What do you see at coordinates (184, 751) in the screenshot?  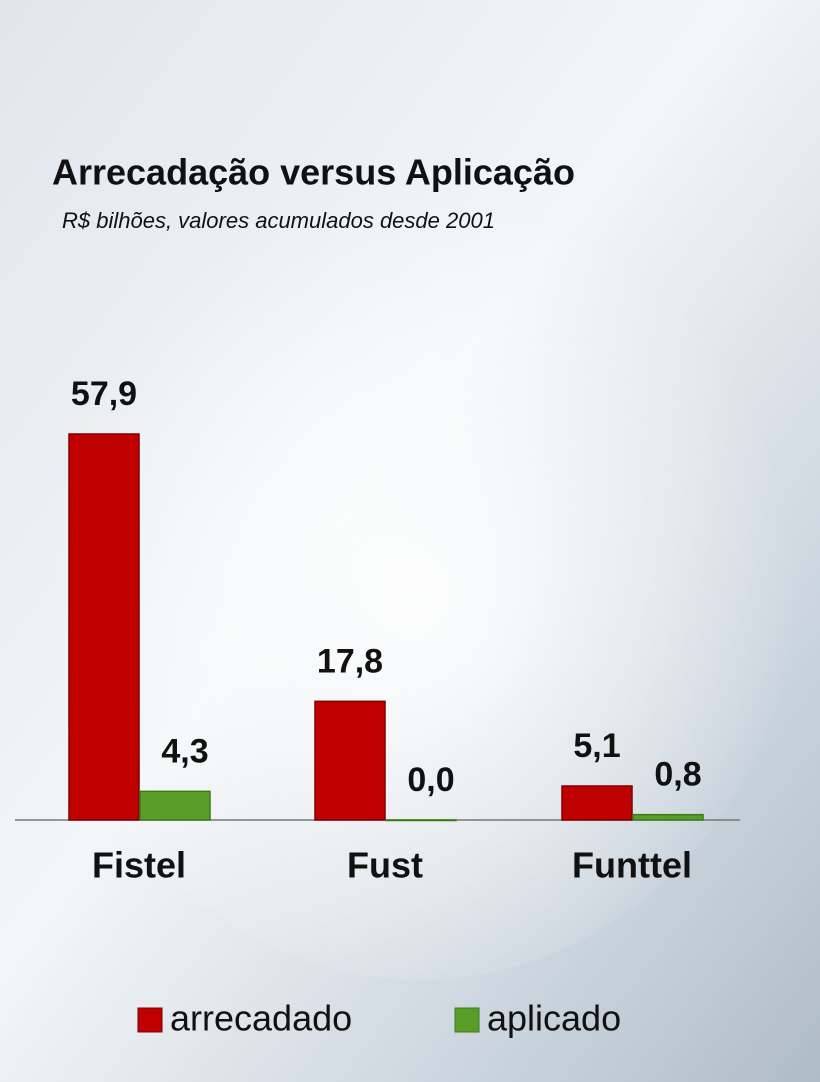 I see `data-label: 4,3` at bounding box center [184, 751].